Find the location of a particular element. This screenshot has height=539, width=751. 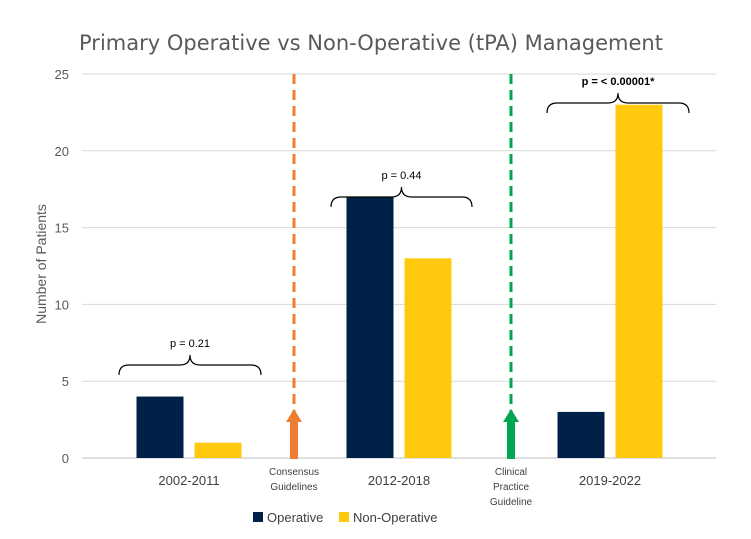

p-value-label: p = 0.44 is located at coordinates (401, 176).